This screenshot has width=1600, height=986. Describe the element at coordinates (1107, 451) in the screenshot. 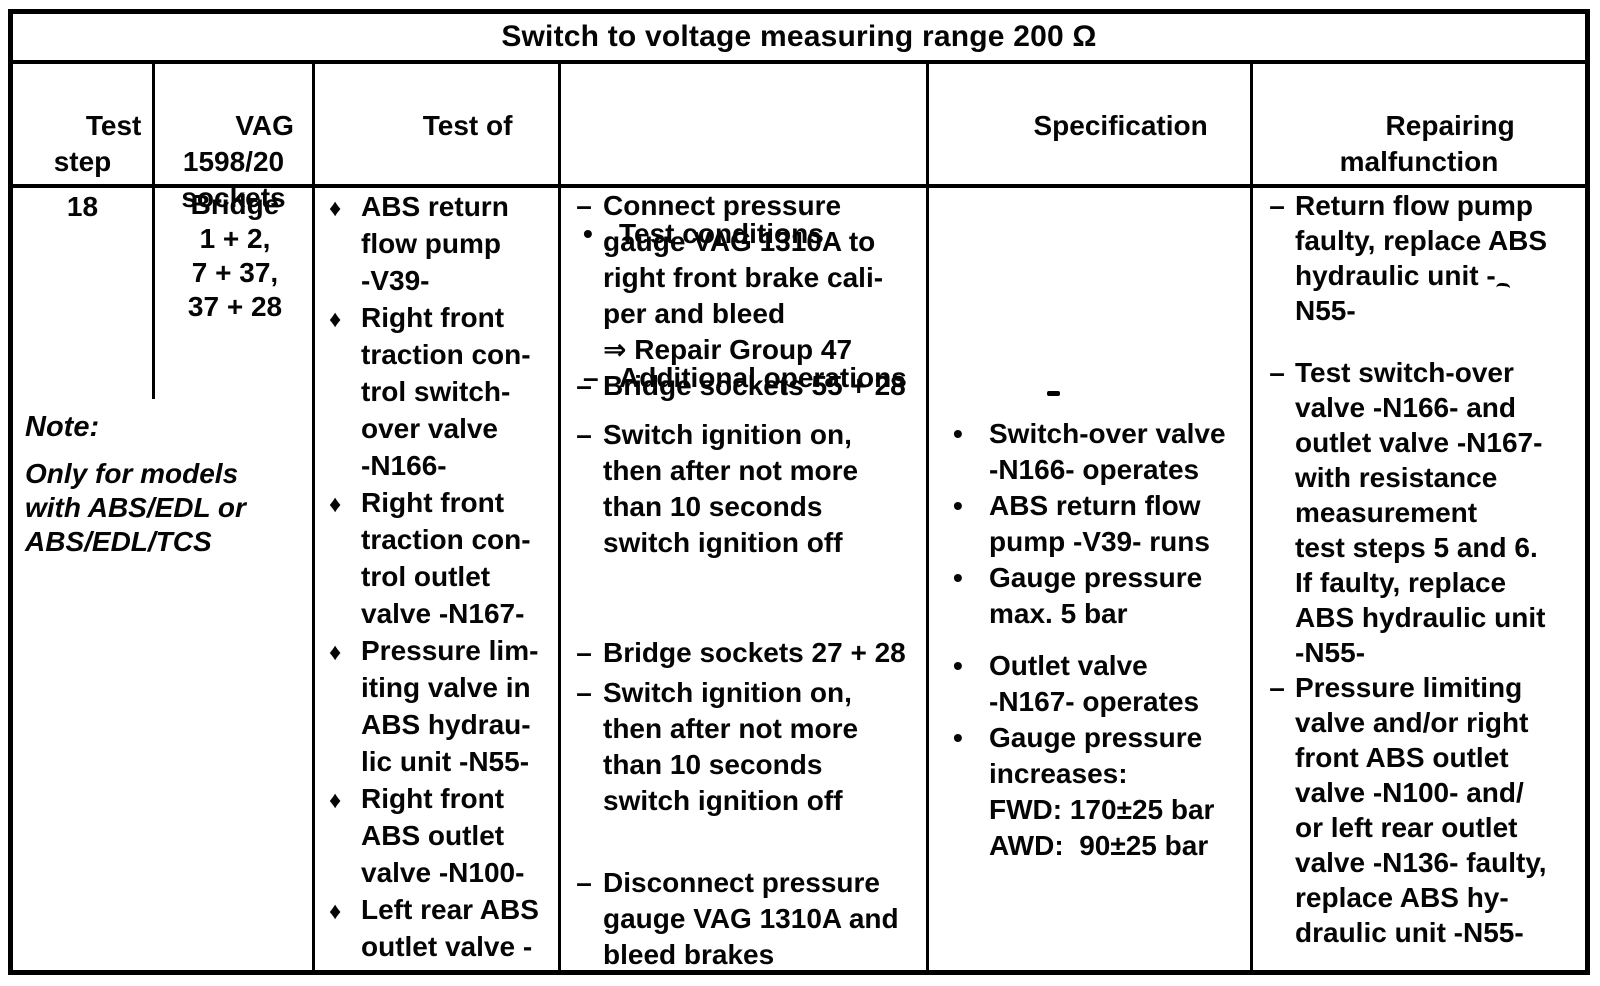

I see `specification-item-text: Switch-over valve -N166- operates` at that location.